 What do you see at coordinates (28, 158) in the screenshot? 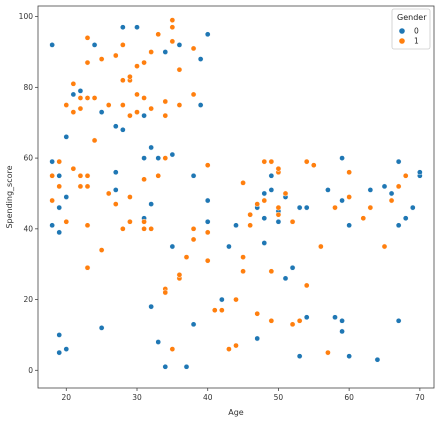
I see `y-tick-label: 60` at bounding box center [28, 158].